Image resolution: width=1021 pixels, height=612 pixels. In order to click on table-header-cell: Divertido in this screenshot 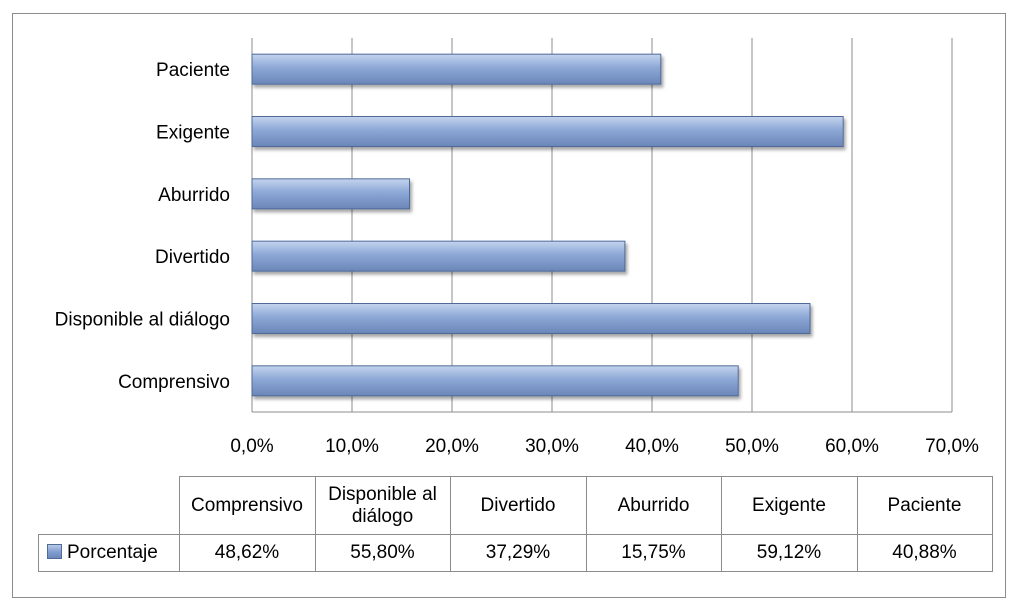, I will do `click(518, 505)`.